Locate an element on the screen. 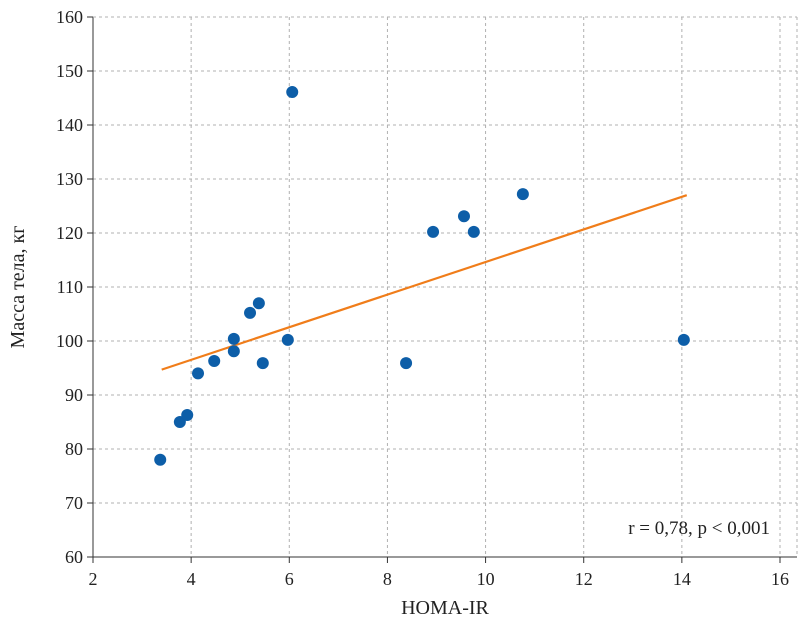 The image size is (800, 633). y-tick-label: 110 is located at coordinates (70, 287).